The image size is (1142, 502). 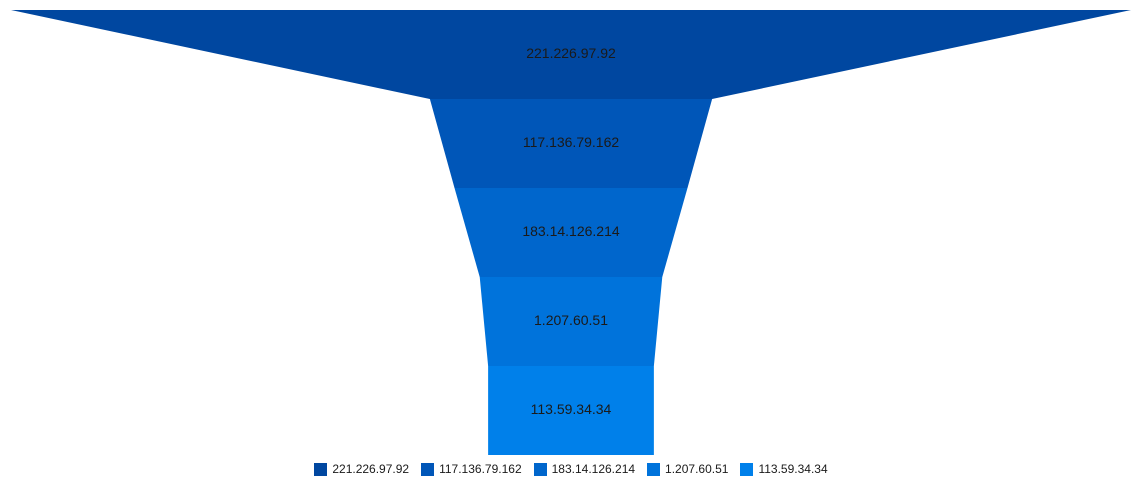 I want to click on legend-item: 113.59.34.34, so click(x=784, y=469).